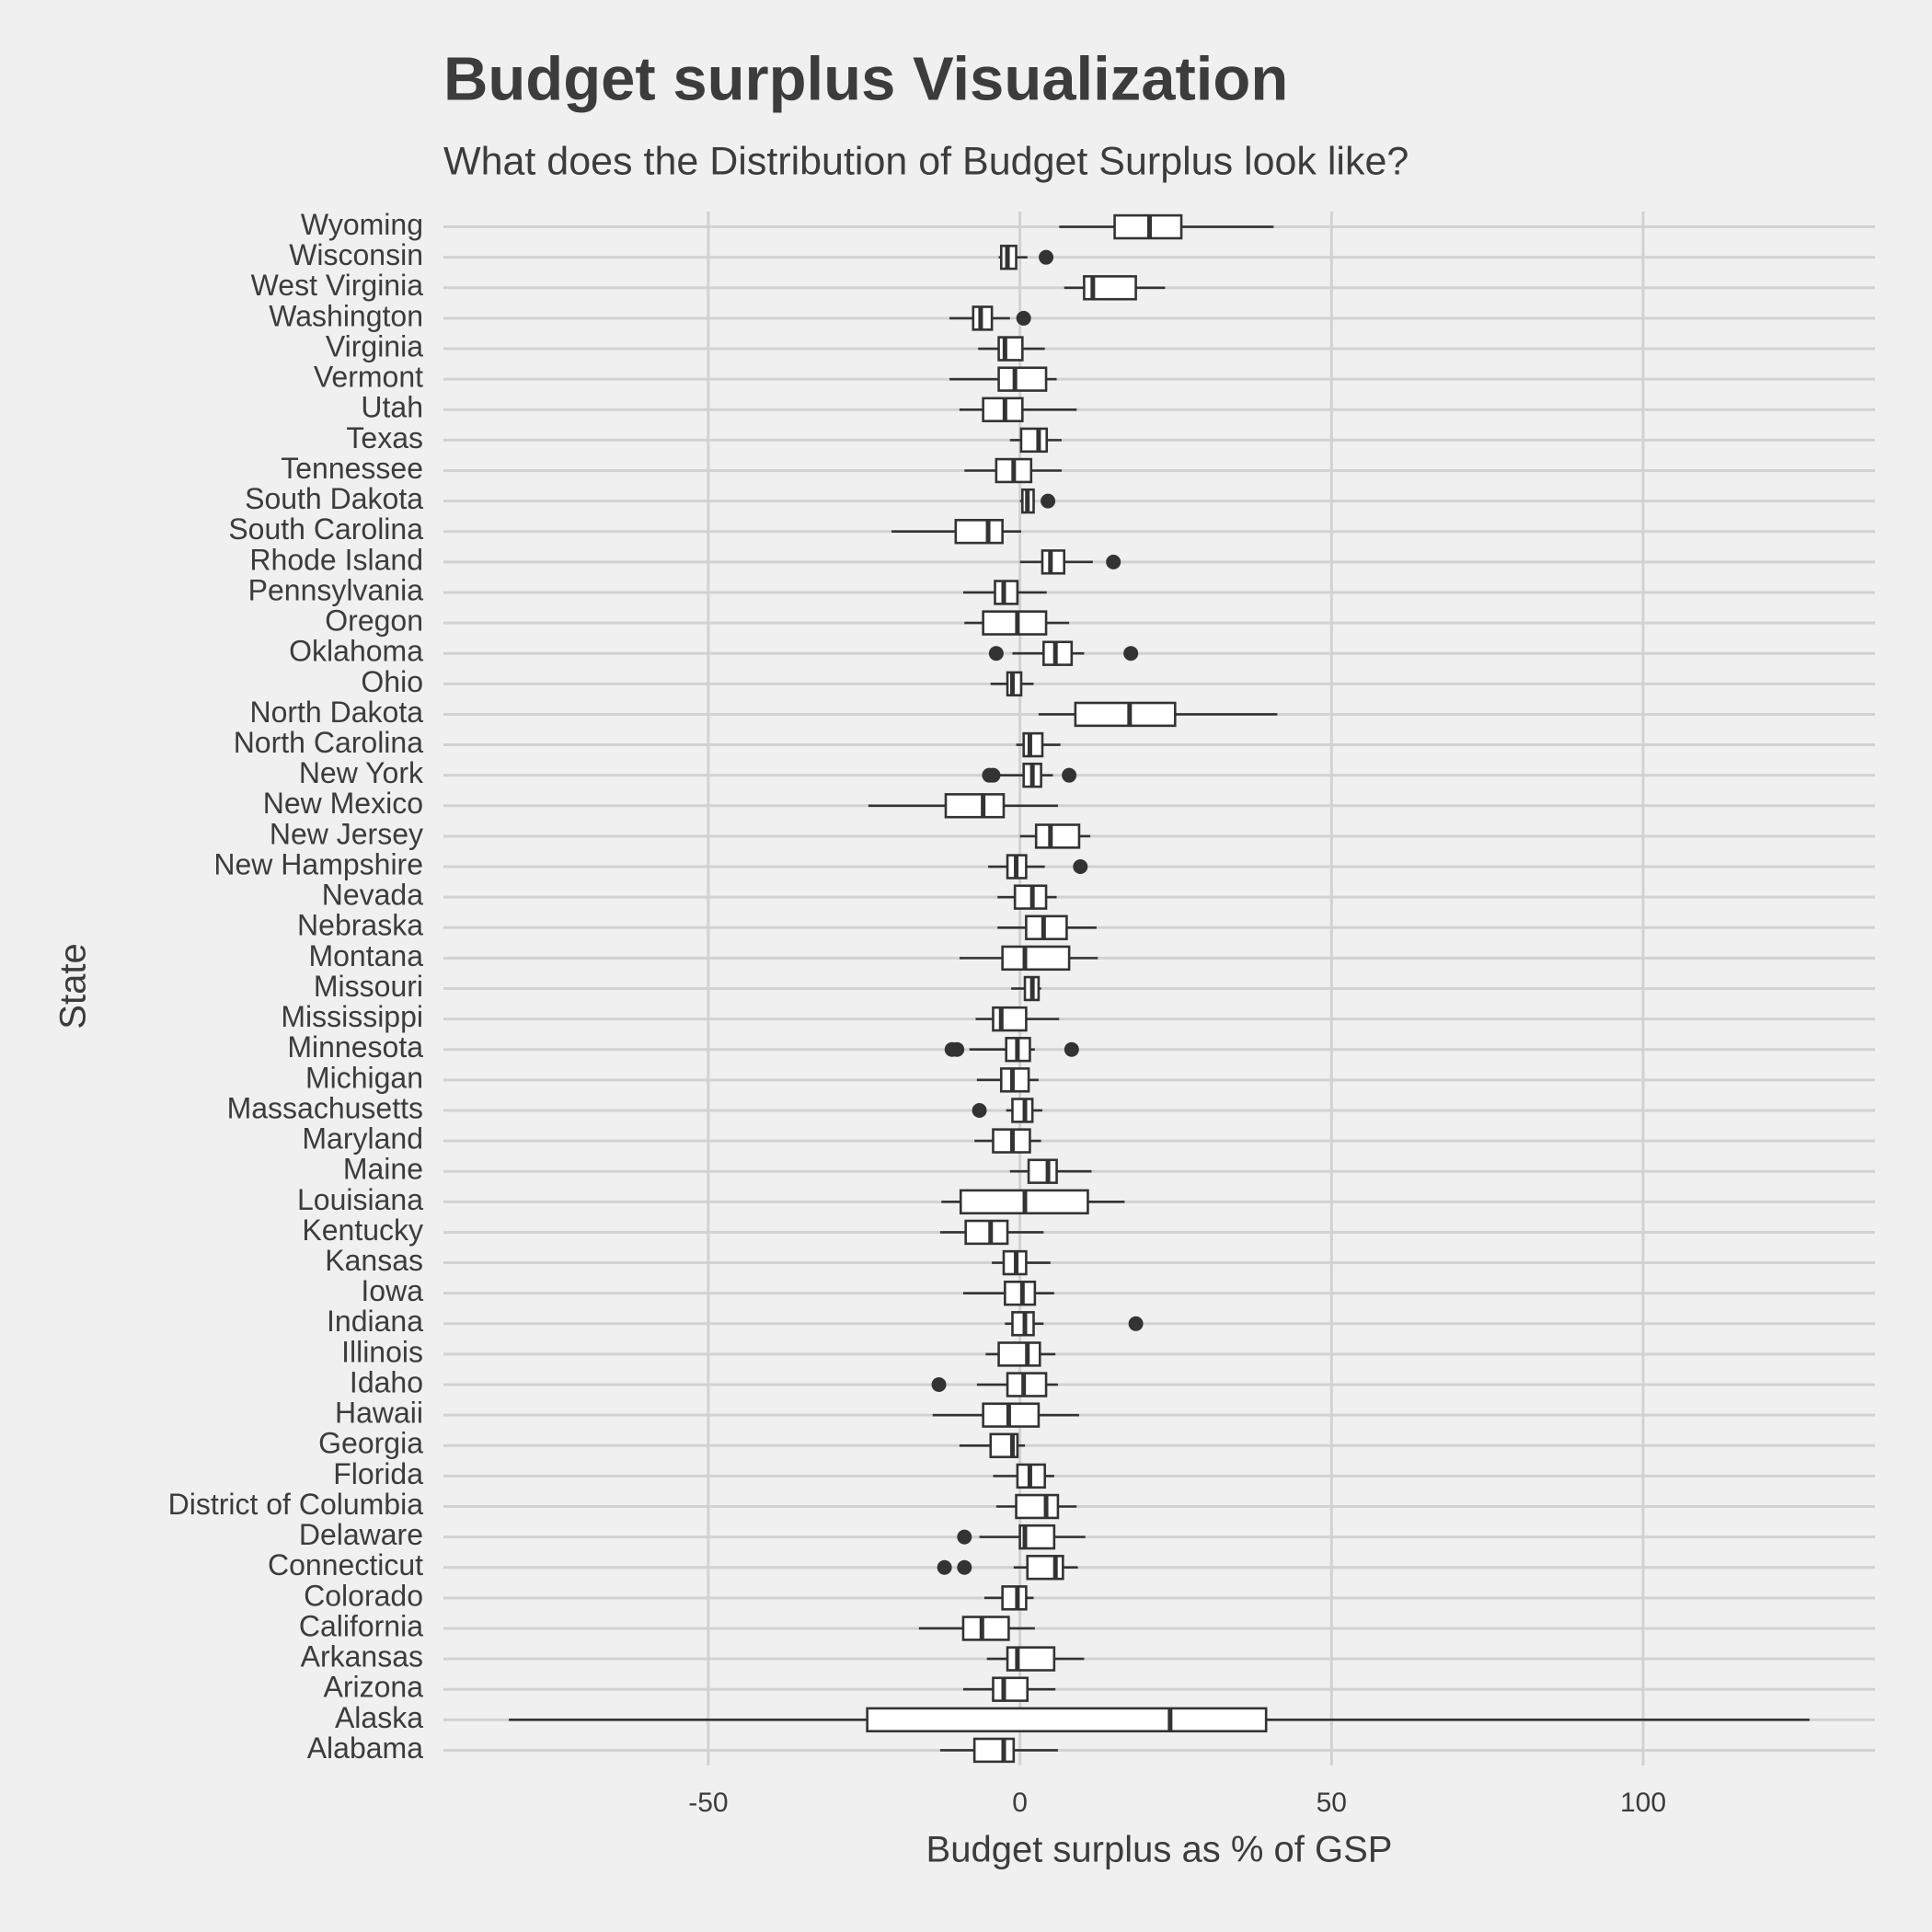  I want to click on y-tick-label: Maryland, so click(362, 1139).